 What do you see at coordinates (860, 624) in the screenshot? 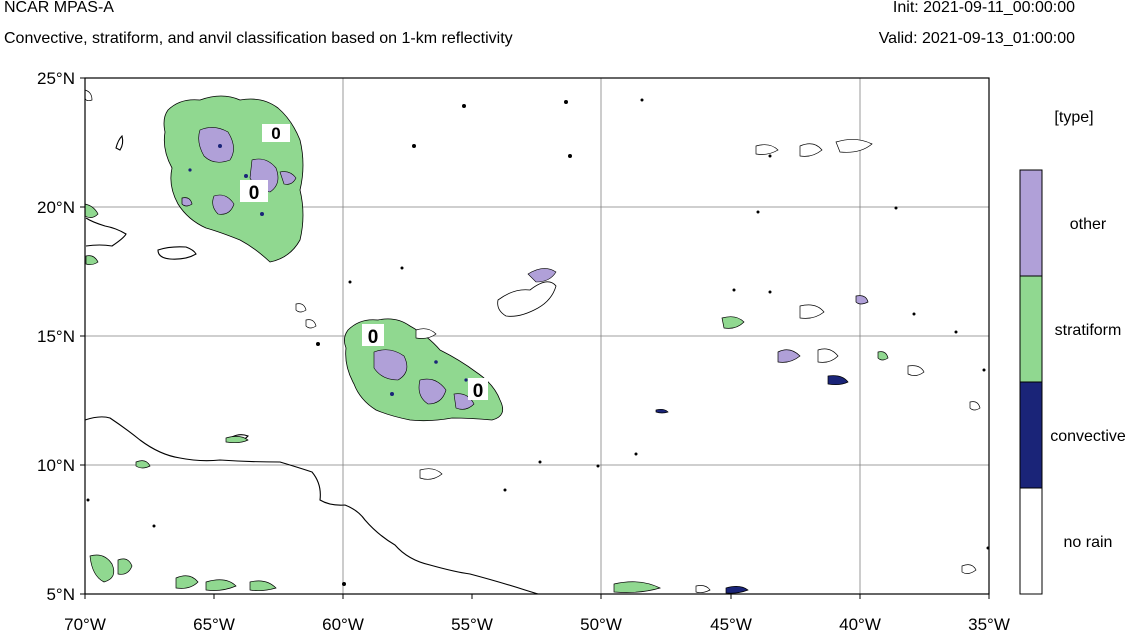
I see `lon-label: 40°W` at bounding box center [860, 624].